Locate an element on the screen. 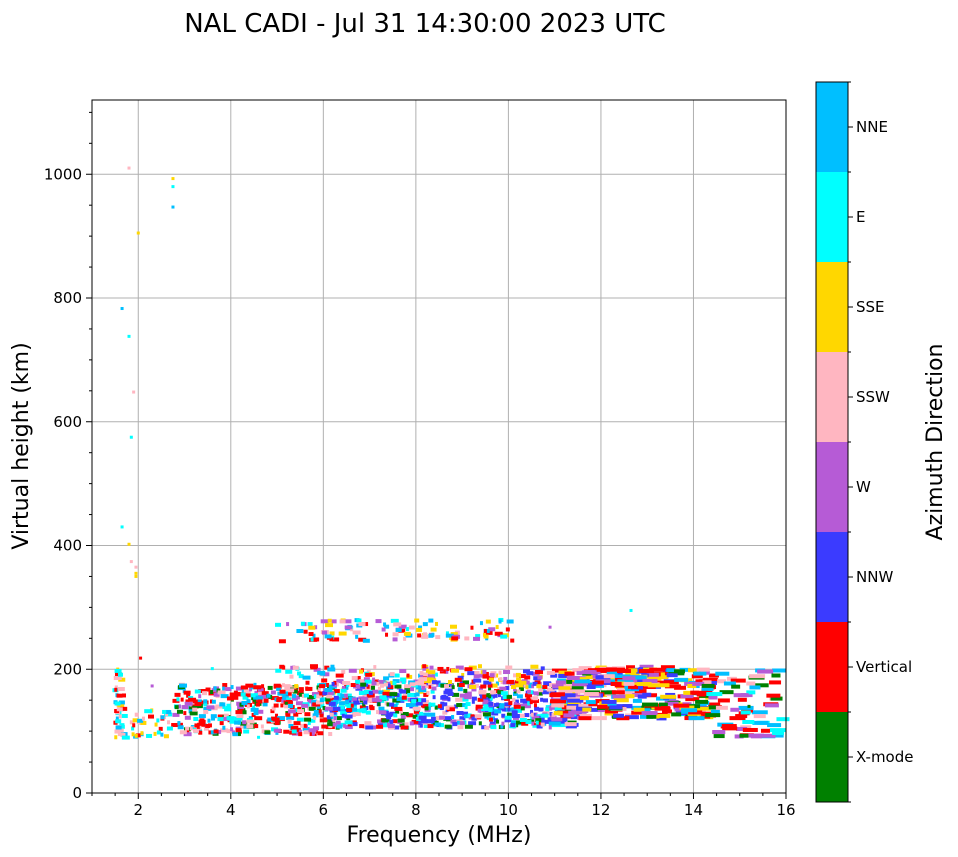  colorbar: X-mode Vertical NNW W SSW SSE E NNE is located at coordinates (864, 442).